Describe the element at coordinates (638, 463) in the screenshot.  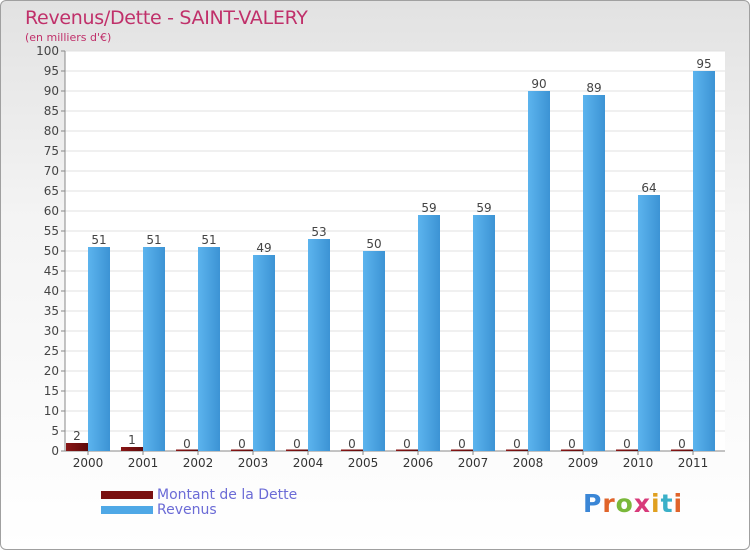
I see `x-tick-label-2010: 2010` at that location.